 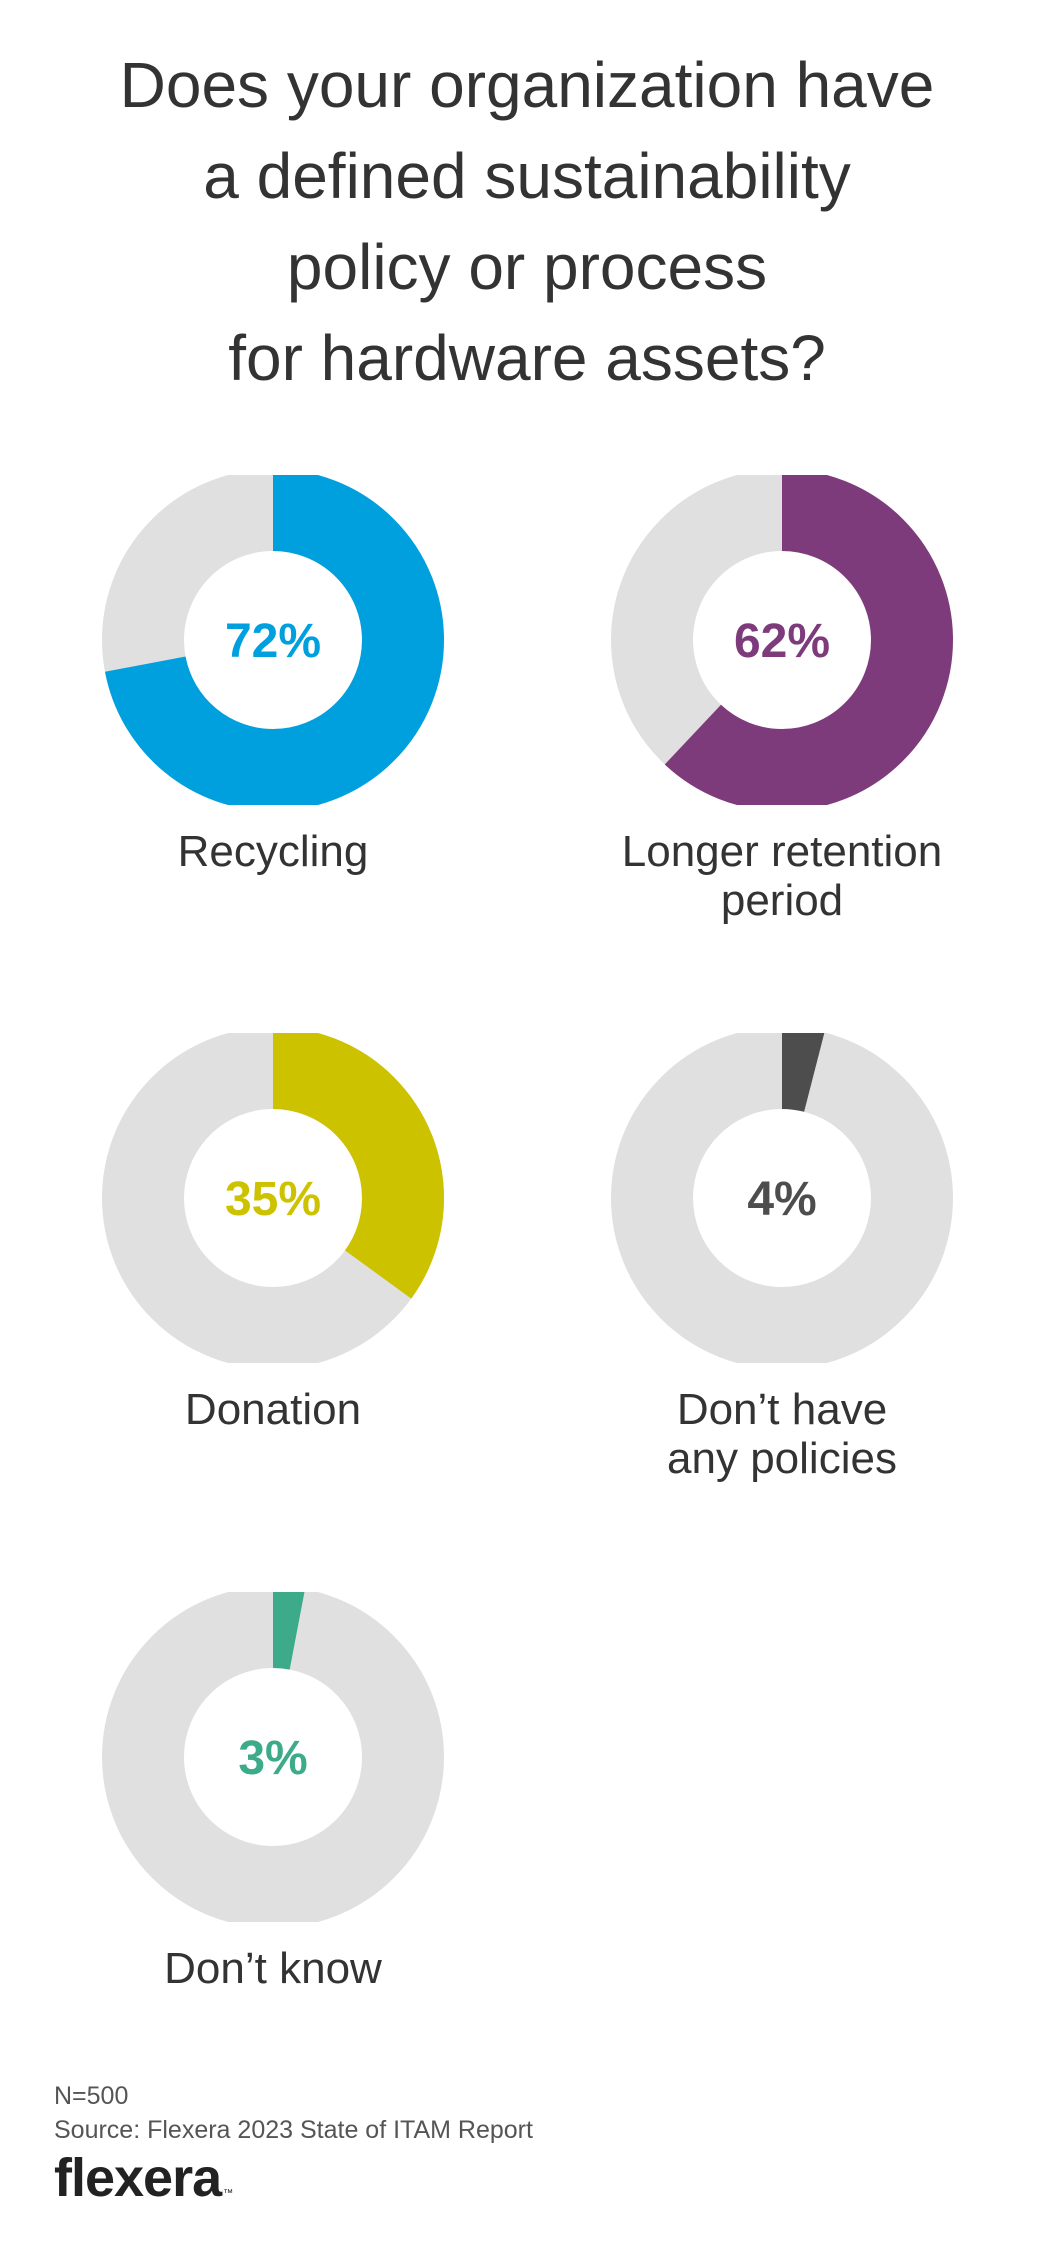 I want to click on title-line: policy or process, so click(x=527, y=267).